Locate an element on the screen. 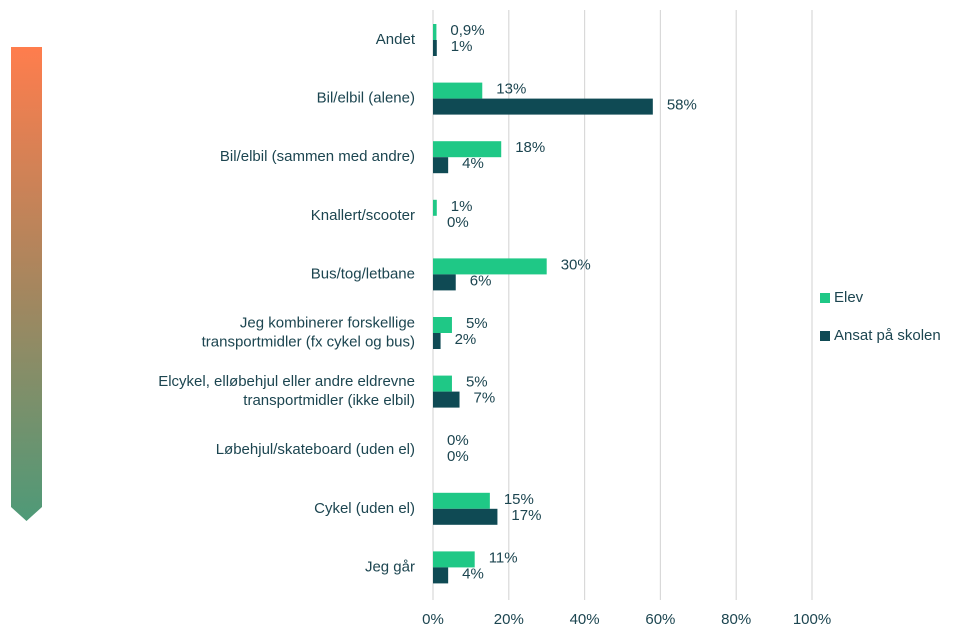  y-tick-label: Jeg kombinerer forskellige is located at coordinates (327, 322).